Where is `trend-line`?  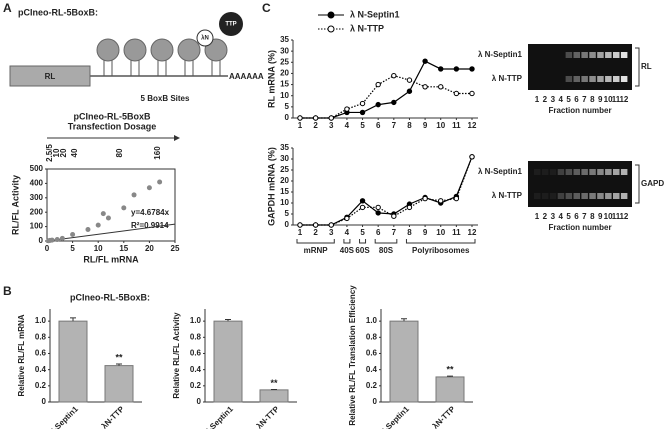
trend-line is located at coordinates (111, 232).